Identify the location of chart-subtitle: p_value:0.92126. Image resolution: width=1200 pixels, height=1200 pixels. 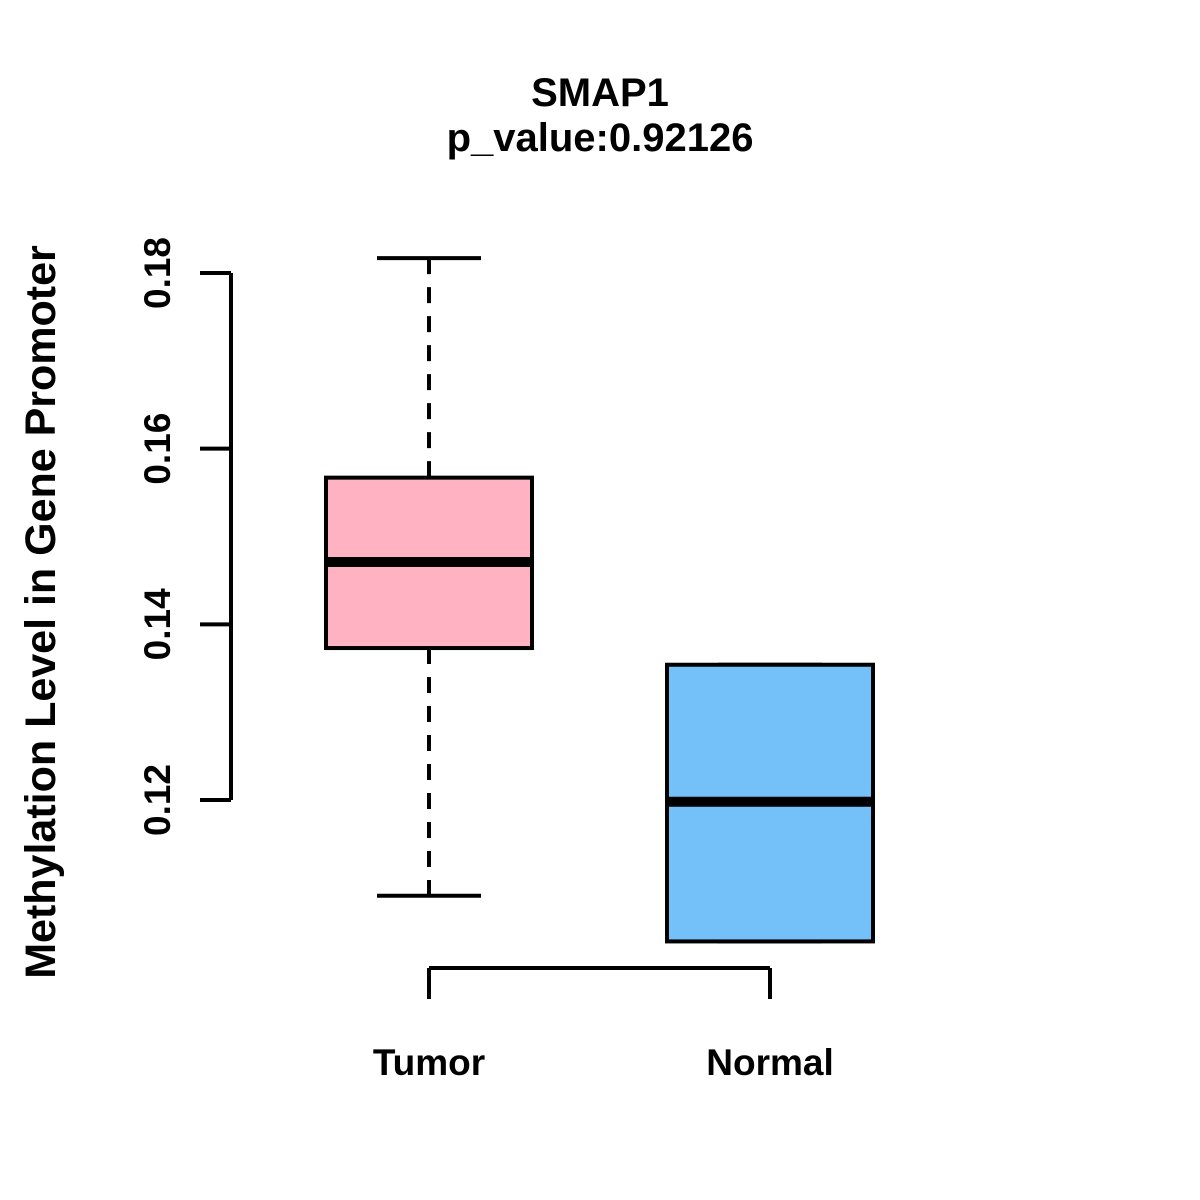
(600, 138).